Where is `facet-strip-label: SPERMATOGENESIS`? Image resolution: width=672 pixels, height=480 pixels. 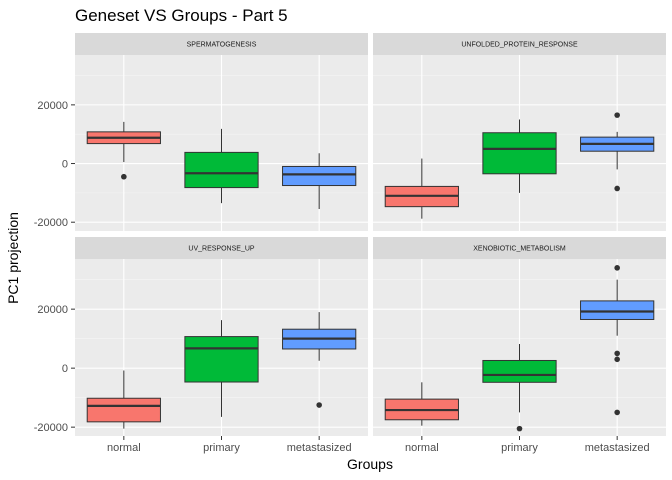
facet-strip-label: SPERMATOGENESIS is located at coordinates (222, 45).